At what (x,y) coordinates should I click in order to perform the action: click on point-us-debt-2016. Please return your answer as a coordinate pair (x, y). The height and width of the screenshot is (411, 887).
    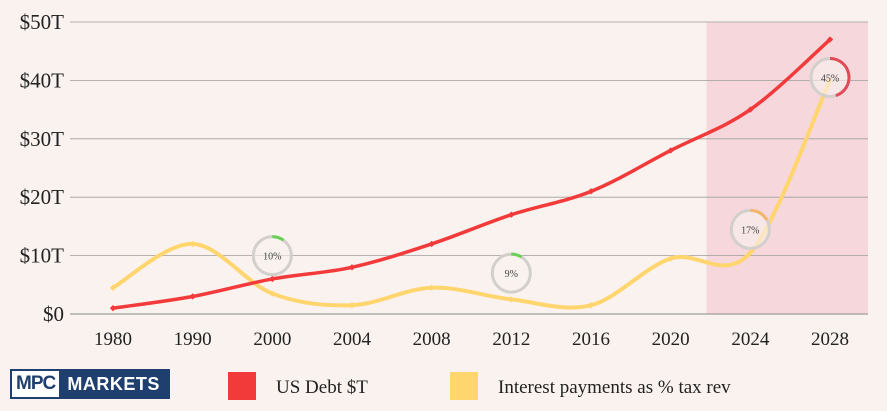
    Looking at the image, I should click on (591, 191).